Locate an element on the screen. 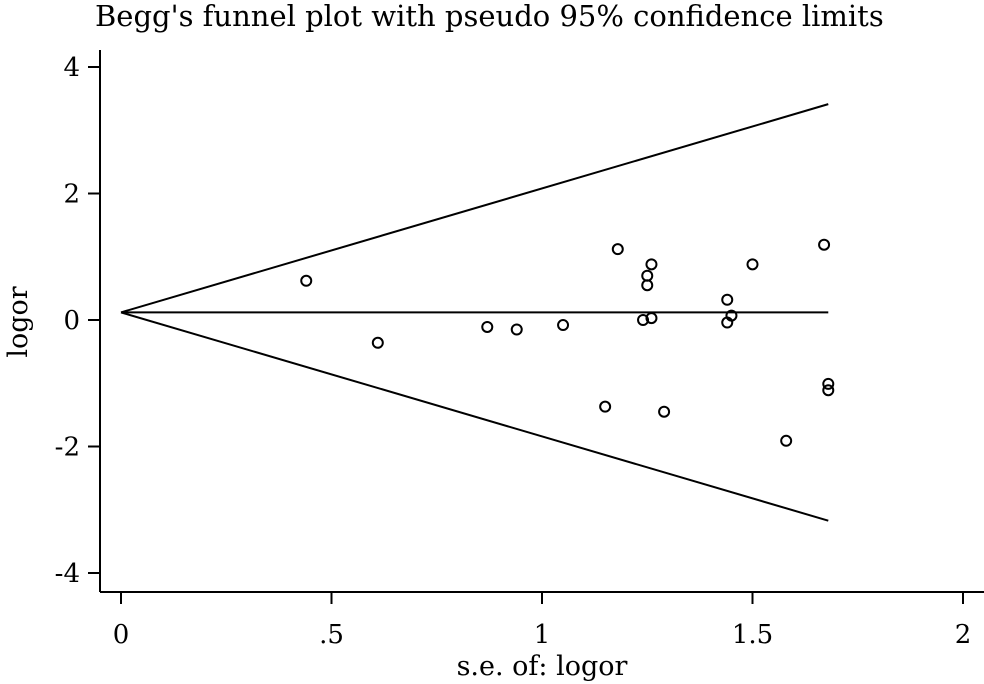  x-ticks: 0 .5 1 1.5 2 is located at coordinates (542, 621).